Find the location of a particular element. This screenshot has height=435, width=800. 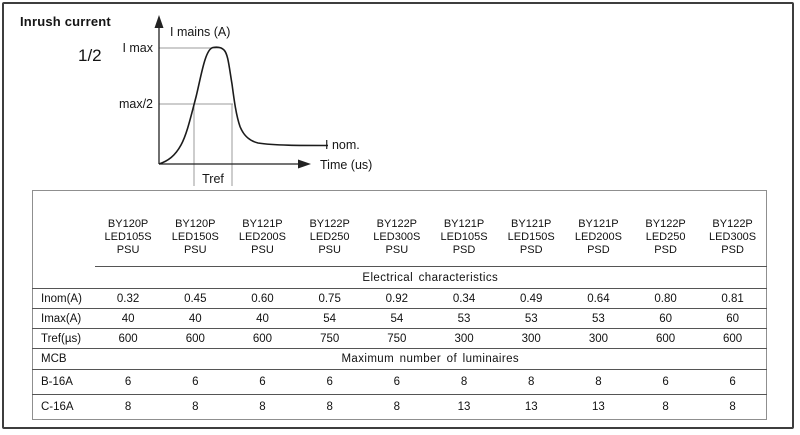

column-header-by122p-led250-psd: BY122P LED250 PSD is located at coordinates (666, 228).